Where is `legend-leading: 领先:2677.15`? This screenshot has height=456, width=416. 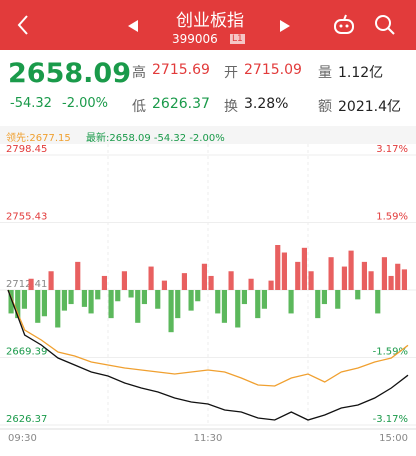 legend-leading: 领先:2677.15 is located at coordinates (38, 138).